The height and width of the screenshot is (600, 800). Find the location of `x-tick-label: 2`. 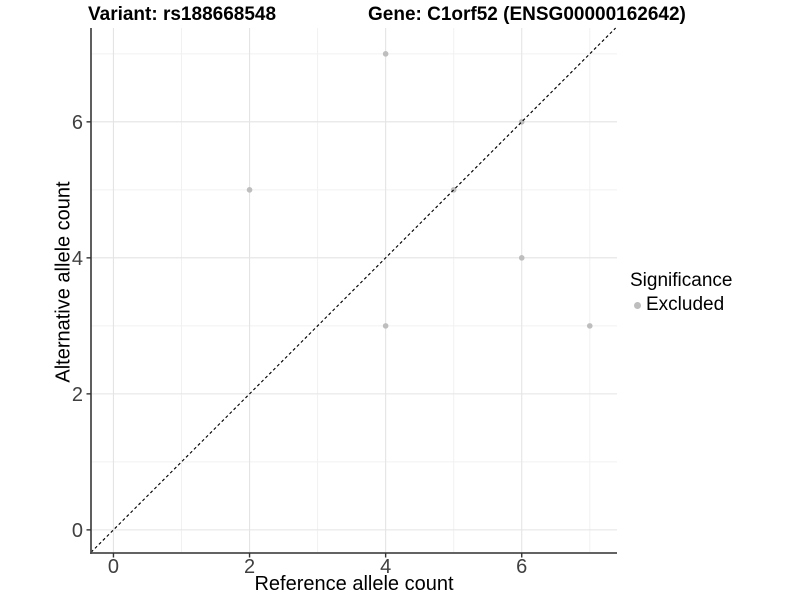

x-tick-label: 2 is located at coordinates (249, 567).